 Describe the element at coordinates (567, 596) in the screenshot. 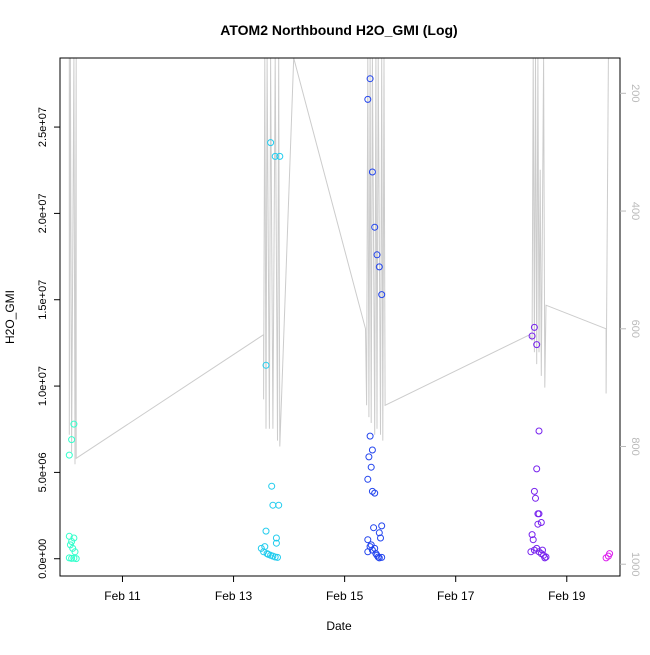

I see `x-tick-label: Feb 19` at that location.